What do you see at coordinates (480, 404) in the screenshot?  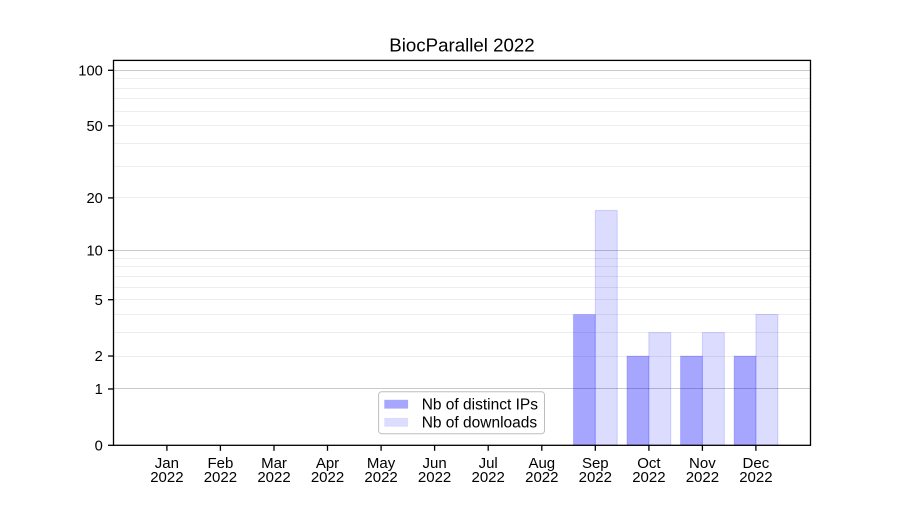 I see `svg-text: Nb of distinct IPs` at bounding box center [480, 404].